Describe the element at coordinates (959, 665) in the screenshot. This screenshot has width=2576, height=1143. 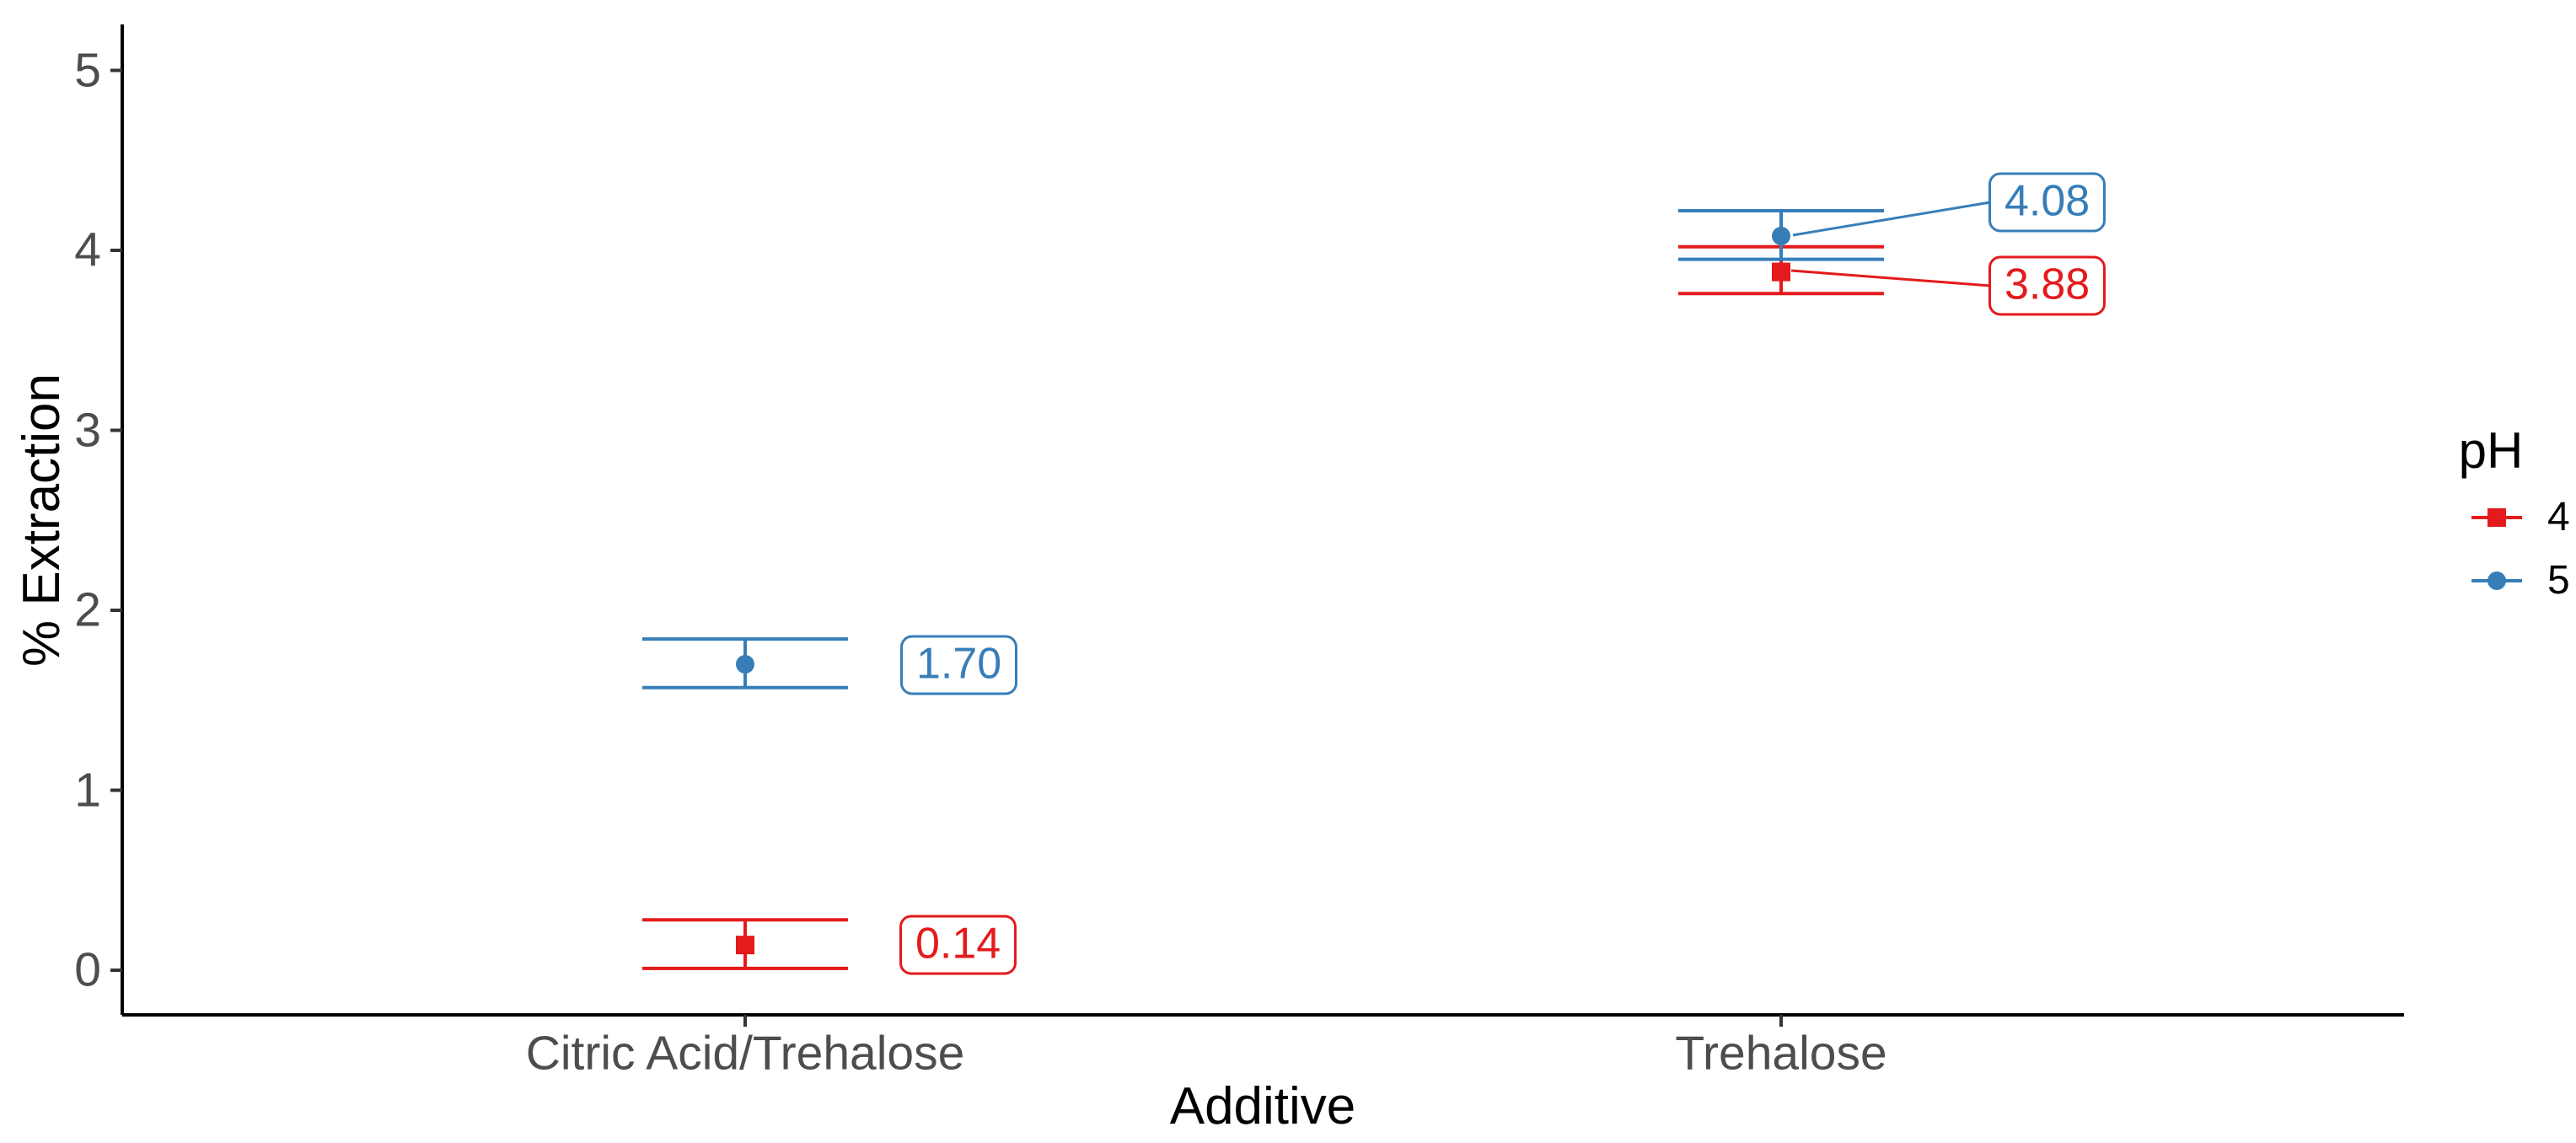
I see `value-label-box: 1.70` at that location.